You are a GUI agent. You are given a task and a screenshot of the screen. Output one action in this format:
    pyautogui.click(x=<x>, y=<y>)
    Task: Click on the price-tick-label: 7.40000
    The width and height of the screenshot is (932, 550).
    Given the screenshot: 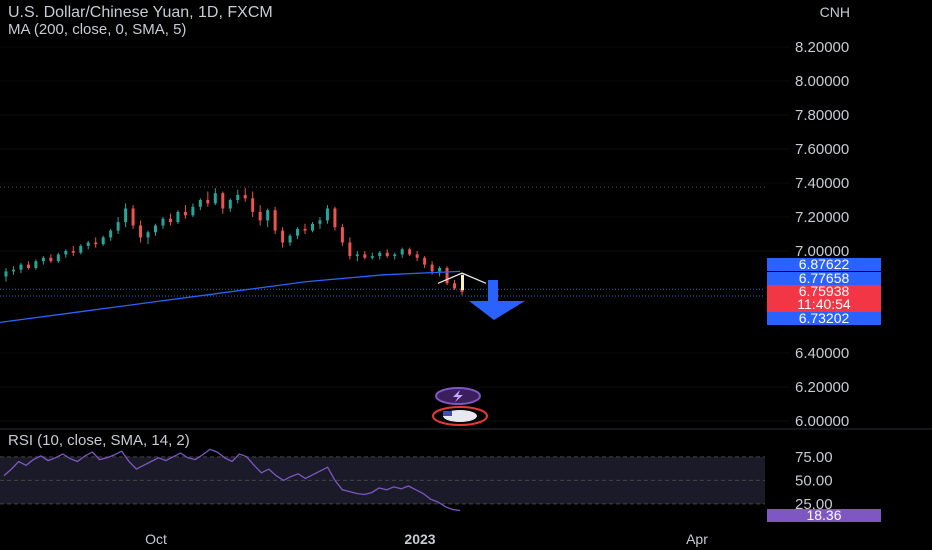 What is the action you would take?
    pyautogui.click(x=822, y=183)
    